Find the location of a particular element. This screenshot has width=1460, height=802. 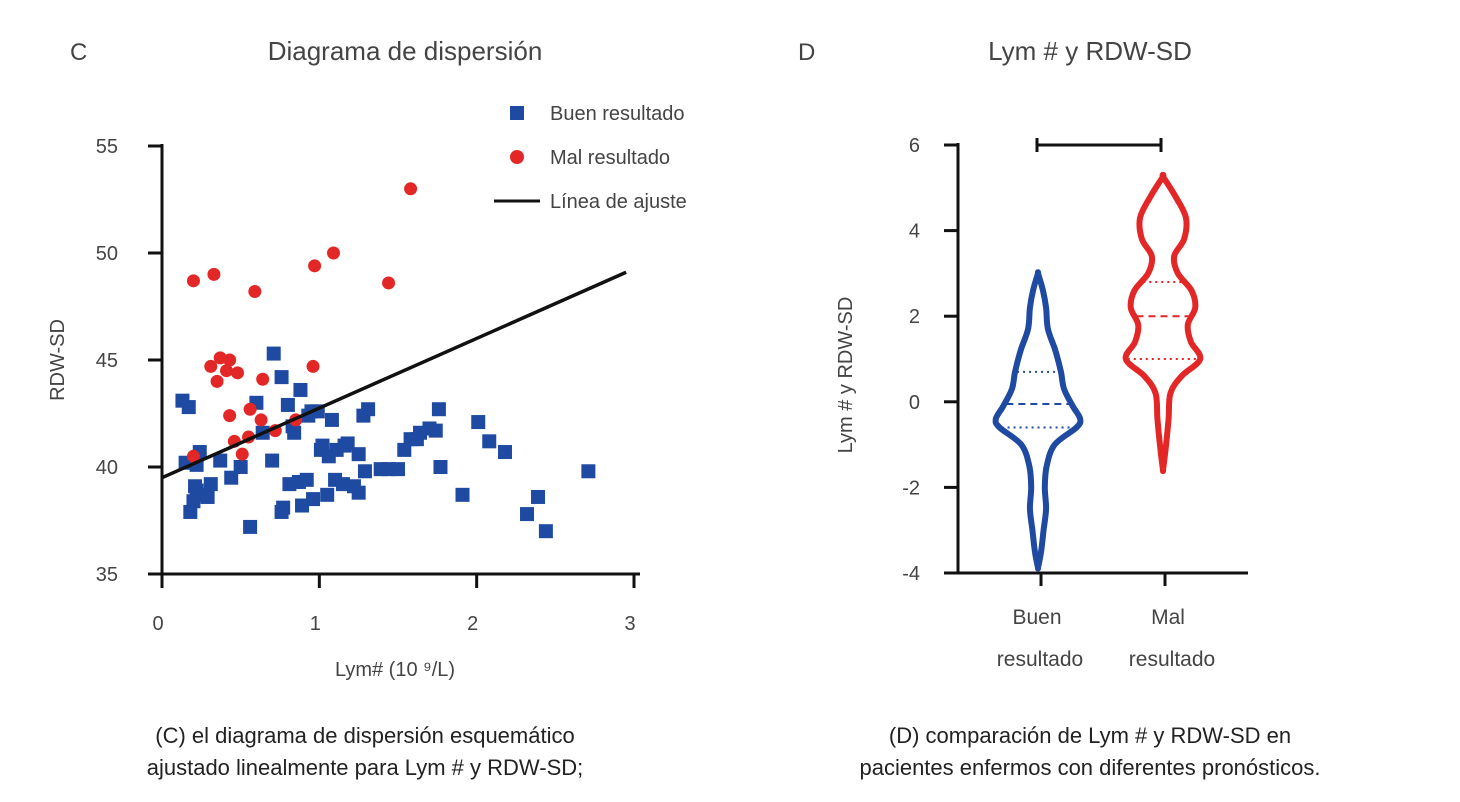

category-label-good-line2: resultado is located at coordinates (1040, 659).